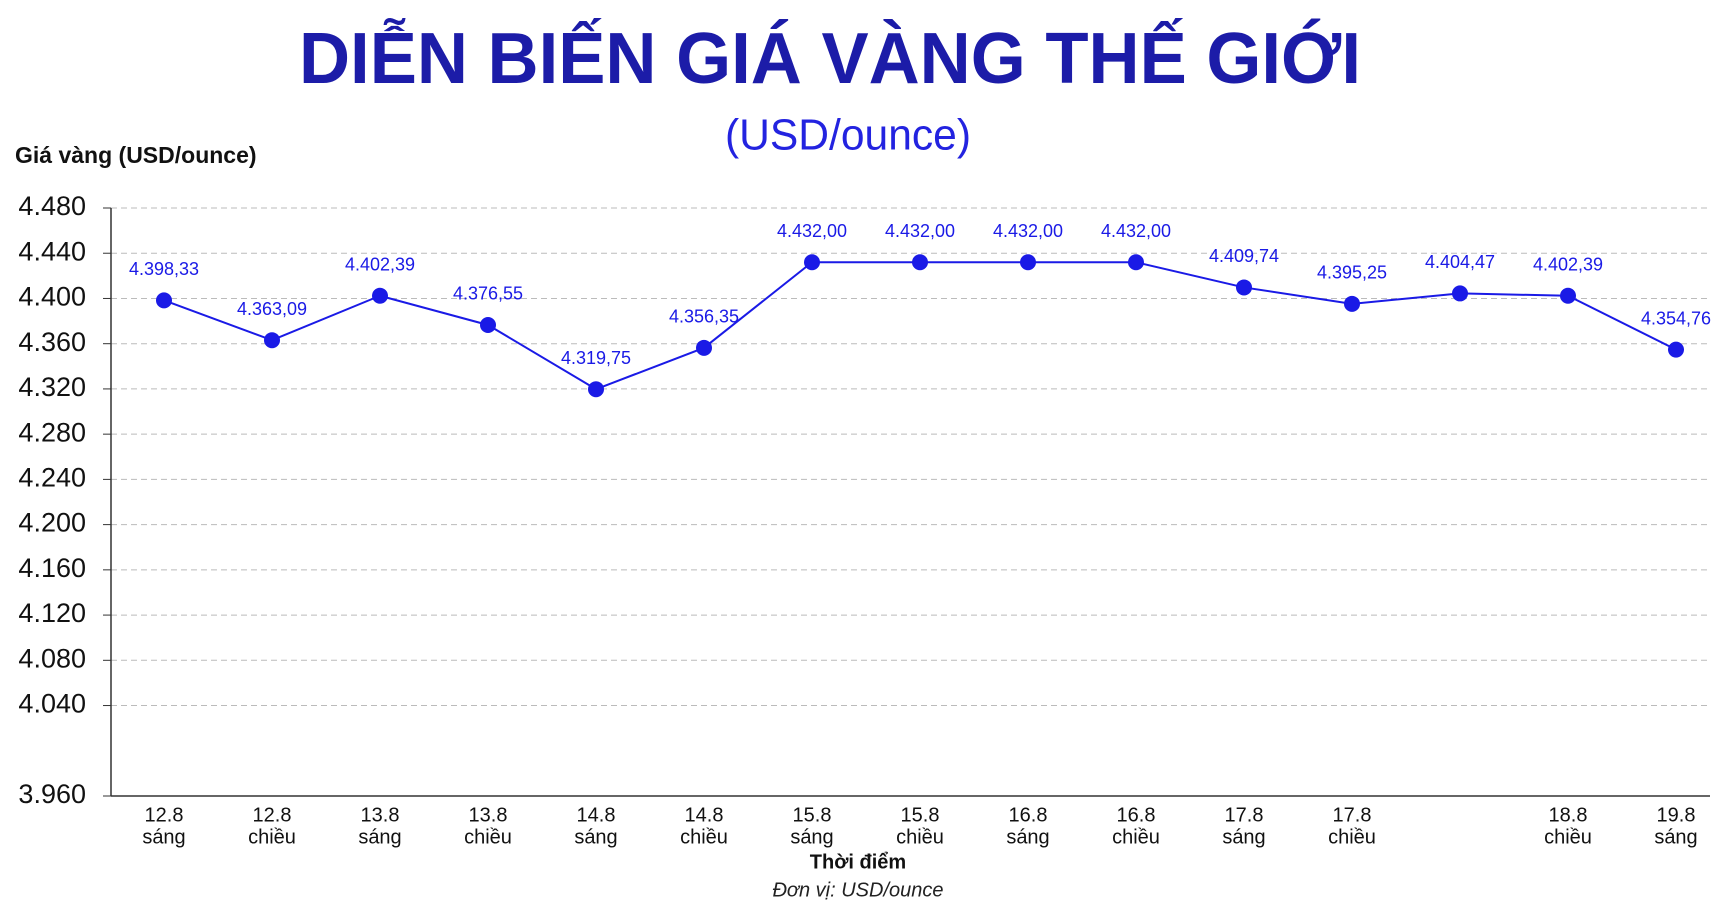 The image size is (1735, 906). Describe the element at coordinates (596, 358) in the screenshot. I see `data-label: 4.319,75` at that location.